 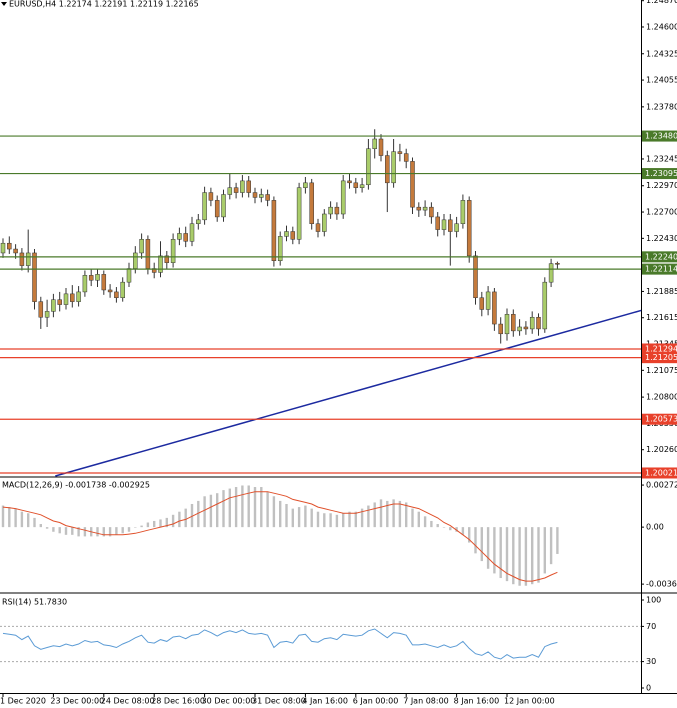 What do you see at coordinates (280, 644) in the screenshot?
I see `rsi-line` at bounding box center [280, 644].